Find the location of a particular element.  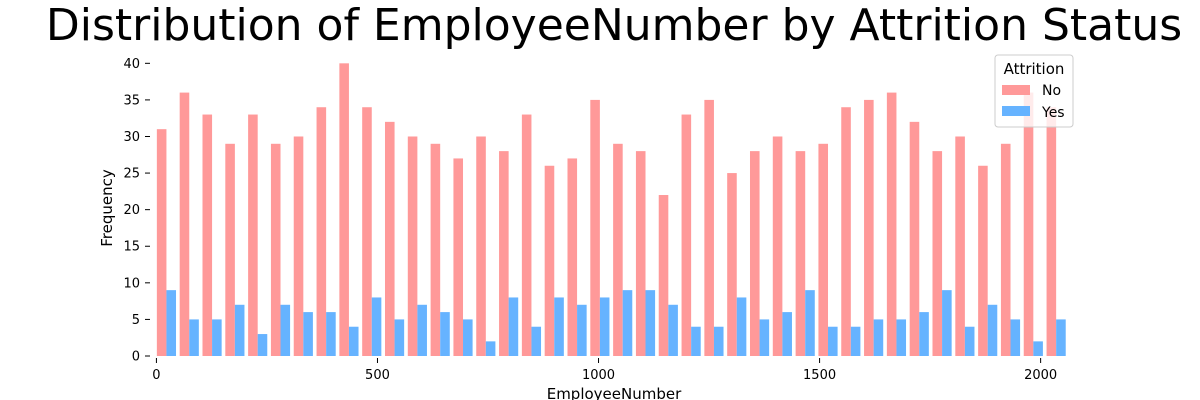

x-axis: 0 500 1000 1500 2000 is located at coordinates (604, 370).